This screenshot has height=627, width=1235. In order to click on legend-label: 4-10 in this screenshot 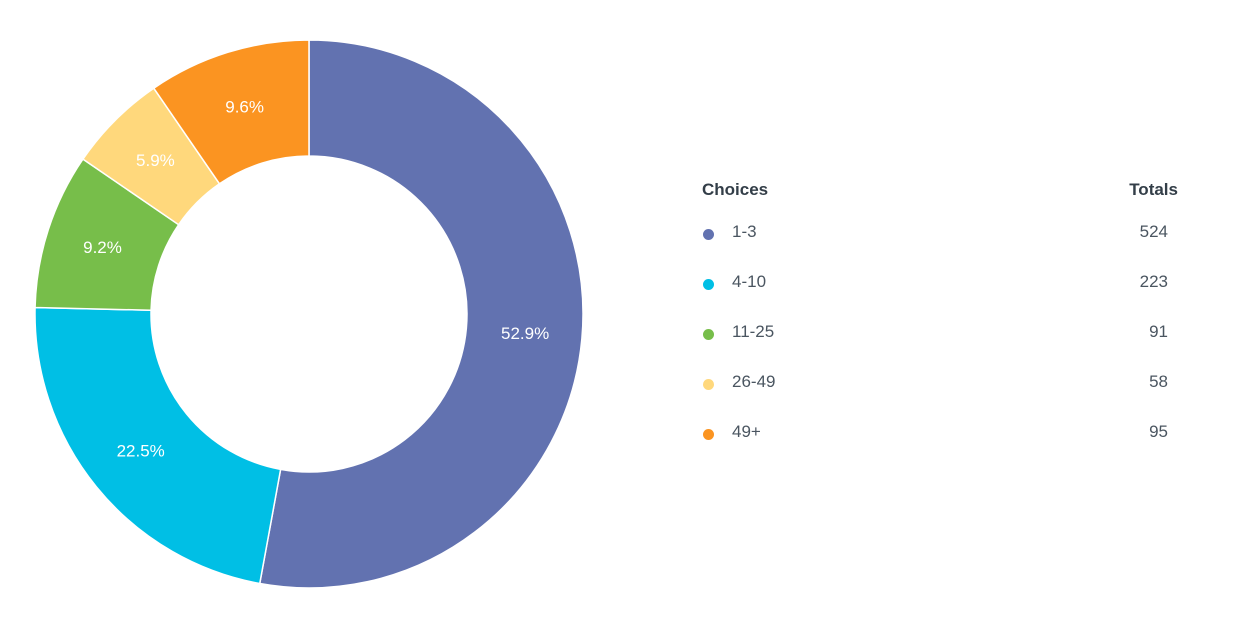, I will do `click(749, 281)`.